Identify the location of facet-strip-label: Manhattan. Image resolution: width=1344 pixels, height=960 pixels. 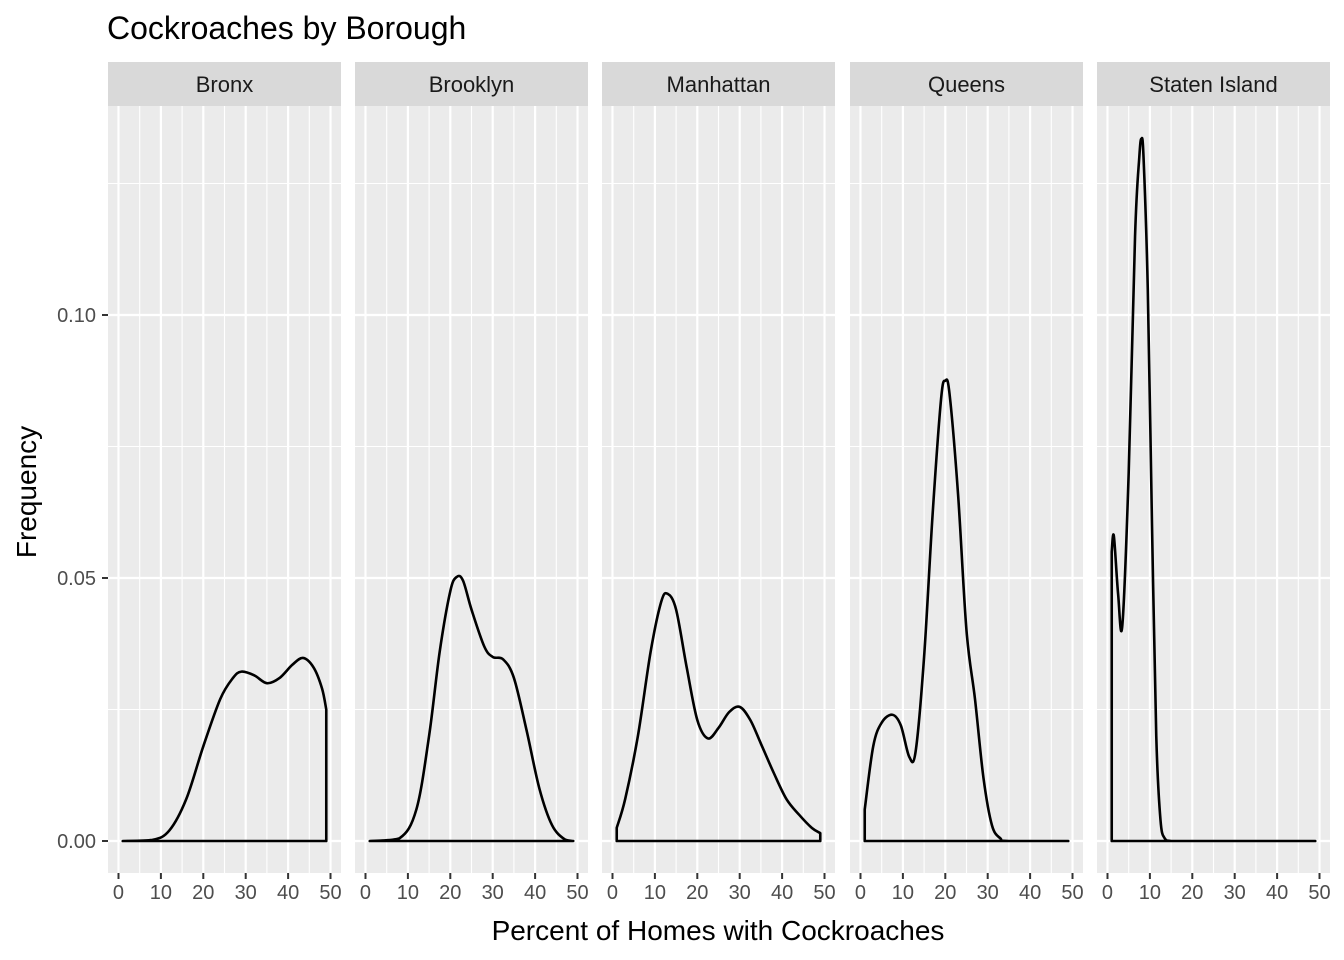
(719, 84).